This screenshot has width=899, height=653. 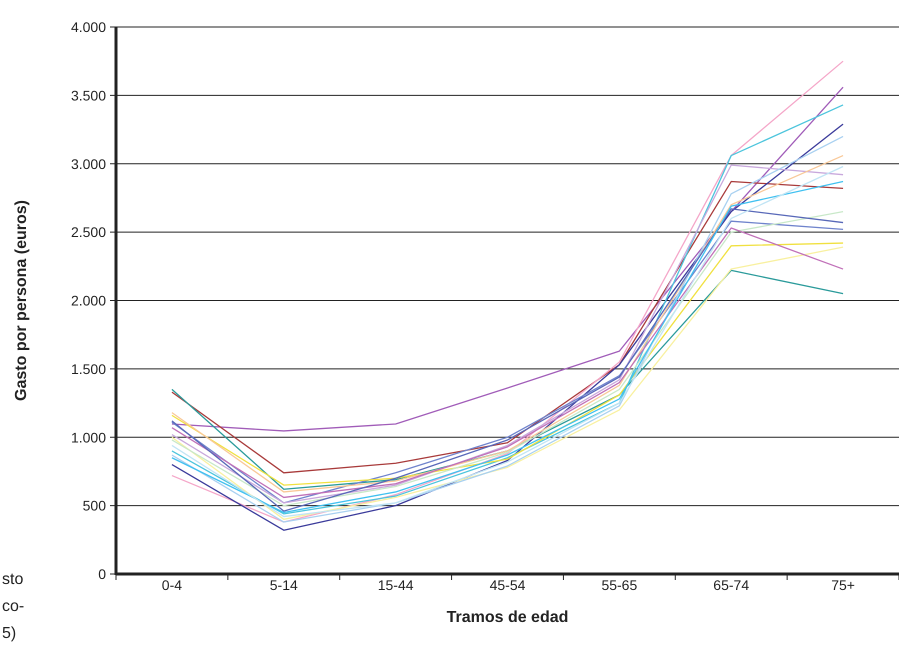 I want to click on x-tick-label: 0-4, so click(x=172, y=585).